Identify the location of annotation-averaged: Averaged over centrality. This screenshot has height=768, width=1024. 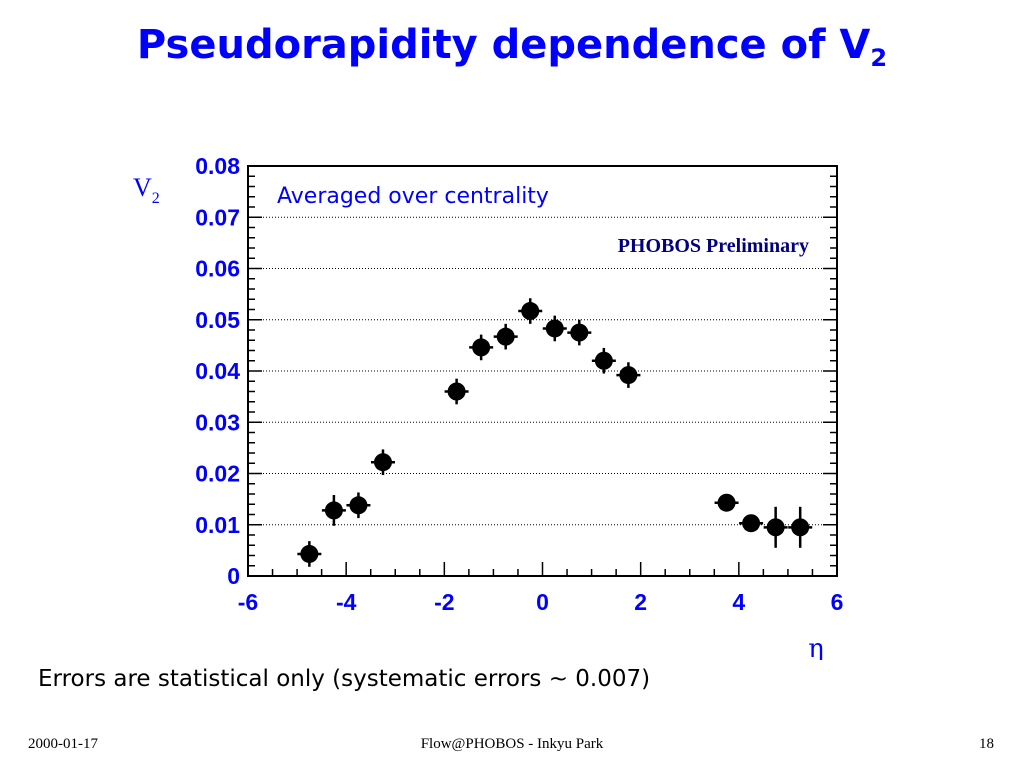
(413, 196).